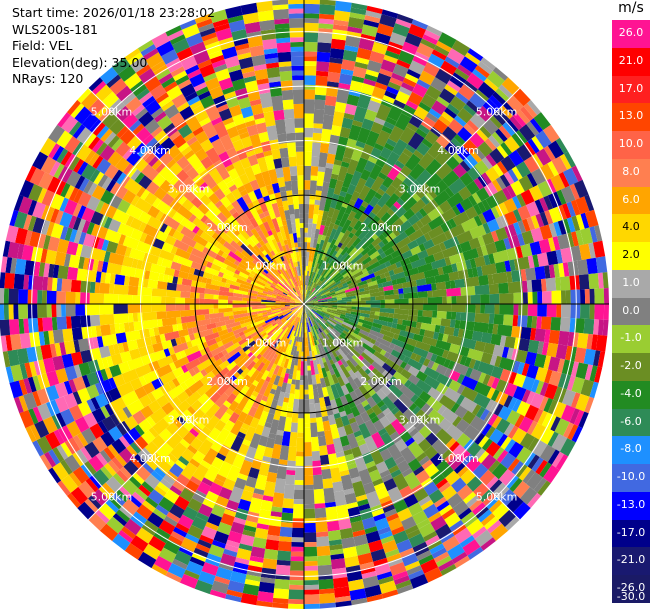 This screenshot has width=650, height=610. Describe the element at coordinates (112, 497) in the screenshot. I see `range-ring-label: 5.00km` at that location.